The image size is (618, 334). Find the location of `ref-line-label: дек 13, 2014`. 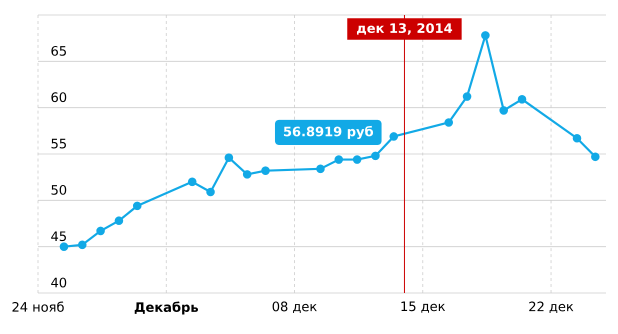

ref-line-label: дек 13, 2014 is located at coordinates (404, 29).